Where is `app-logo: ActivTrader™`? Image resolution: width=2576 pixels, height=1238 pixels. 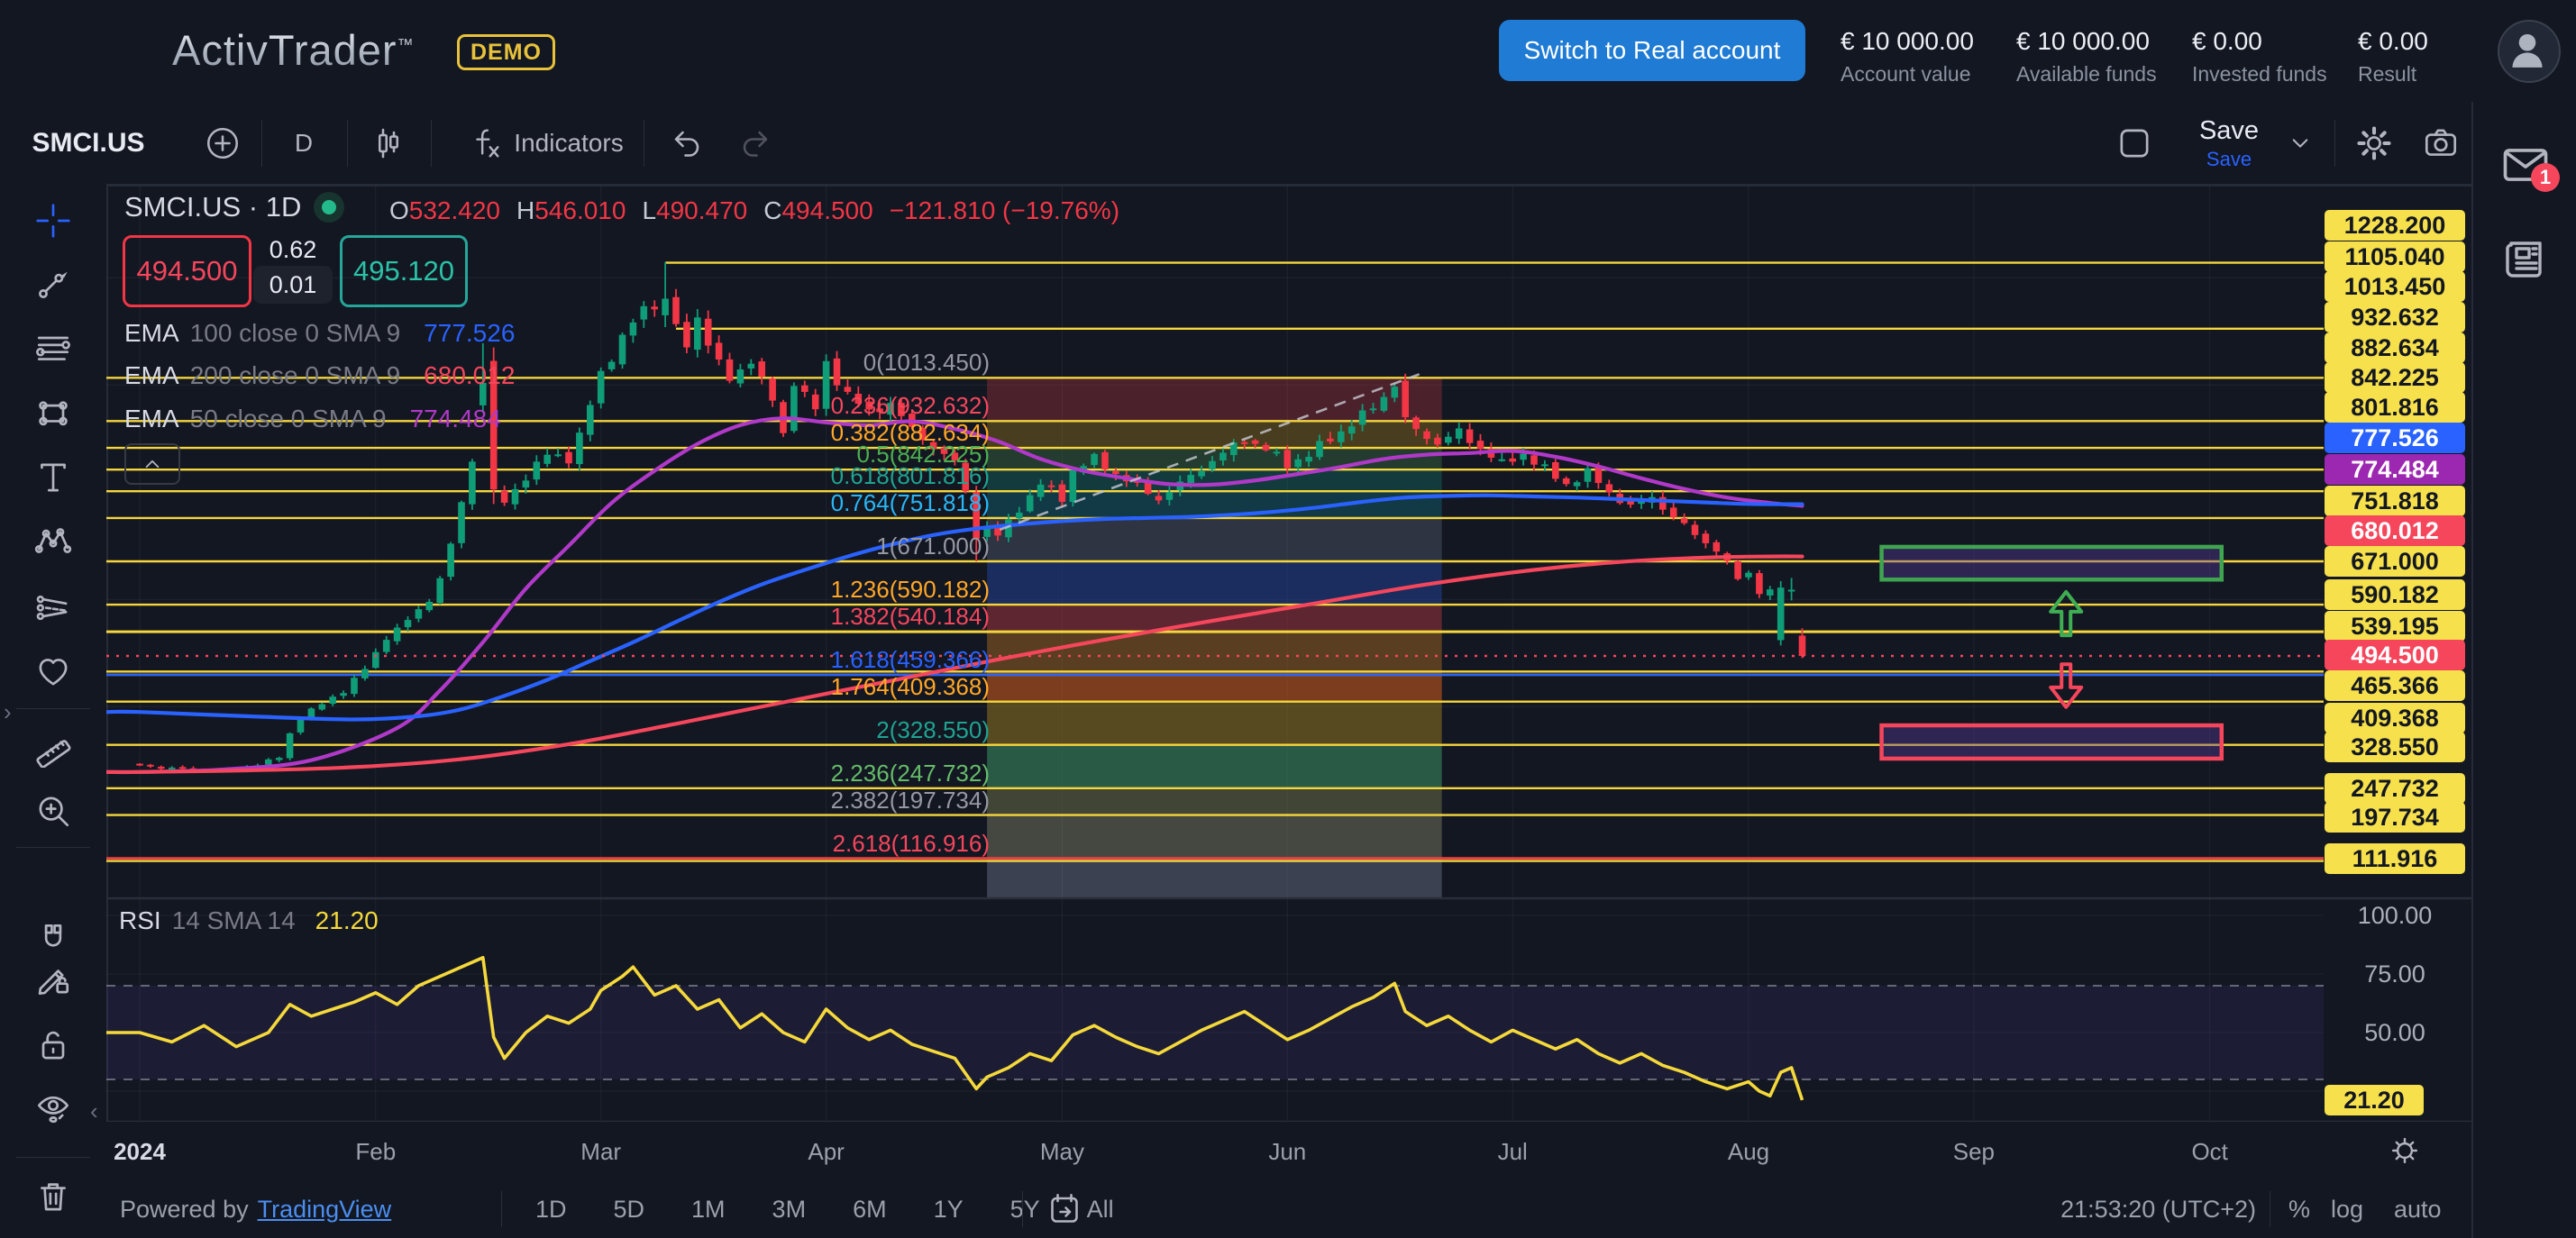
app-logo: ActivTrader™ is located at coordinates (293, 50).